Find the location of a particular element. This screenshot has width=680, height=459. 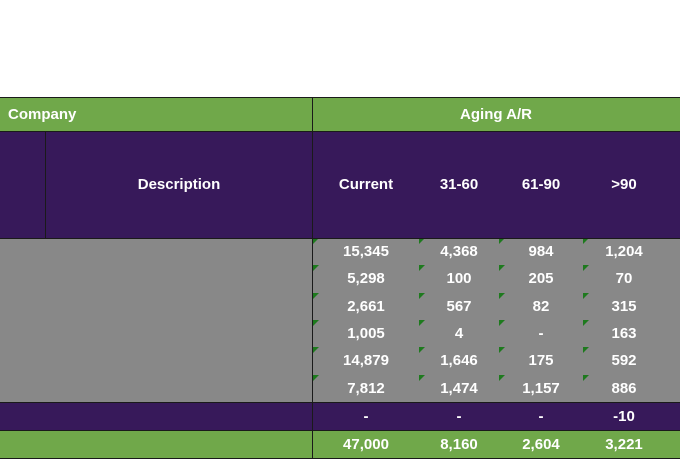

table-row: 14,879 1,646 175 592 is located at coordinates (340, 360).